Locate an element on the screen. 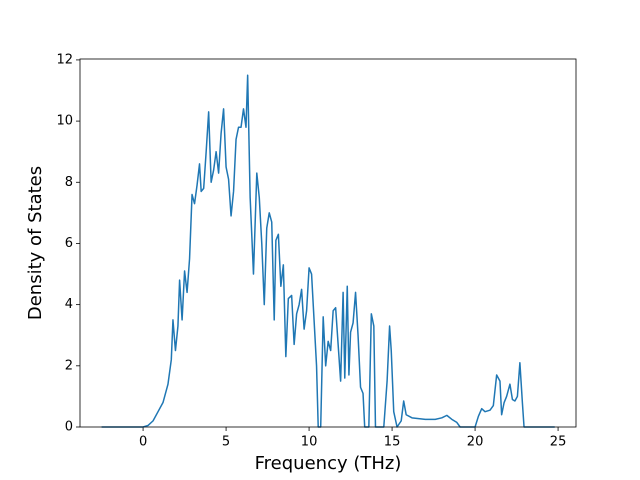 Image resolution: width=640 pixels, height=480 pixels. x-axis-label: Frequency (THz) is located at coordinates (328, 463).